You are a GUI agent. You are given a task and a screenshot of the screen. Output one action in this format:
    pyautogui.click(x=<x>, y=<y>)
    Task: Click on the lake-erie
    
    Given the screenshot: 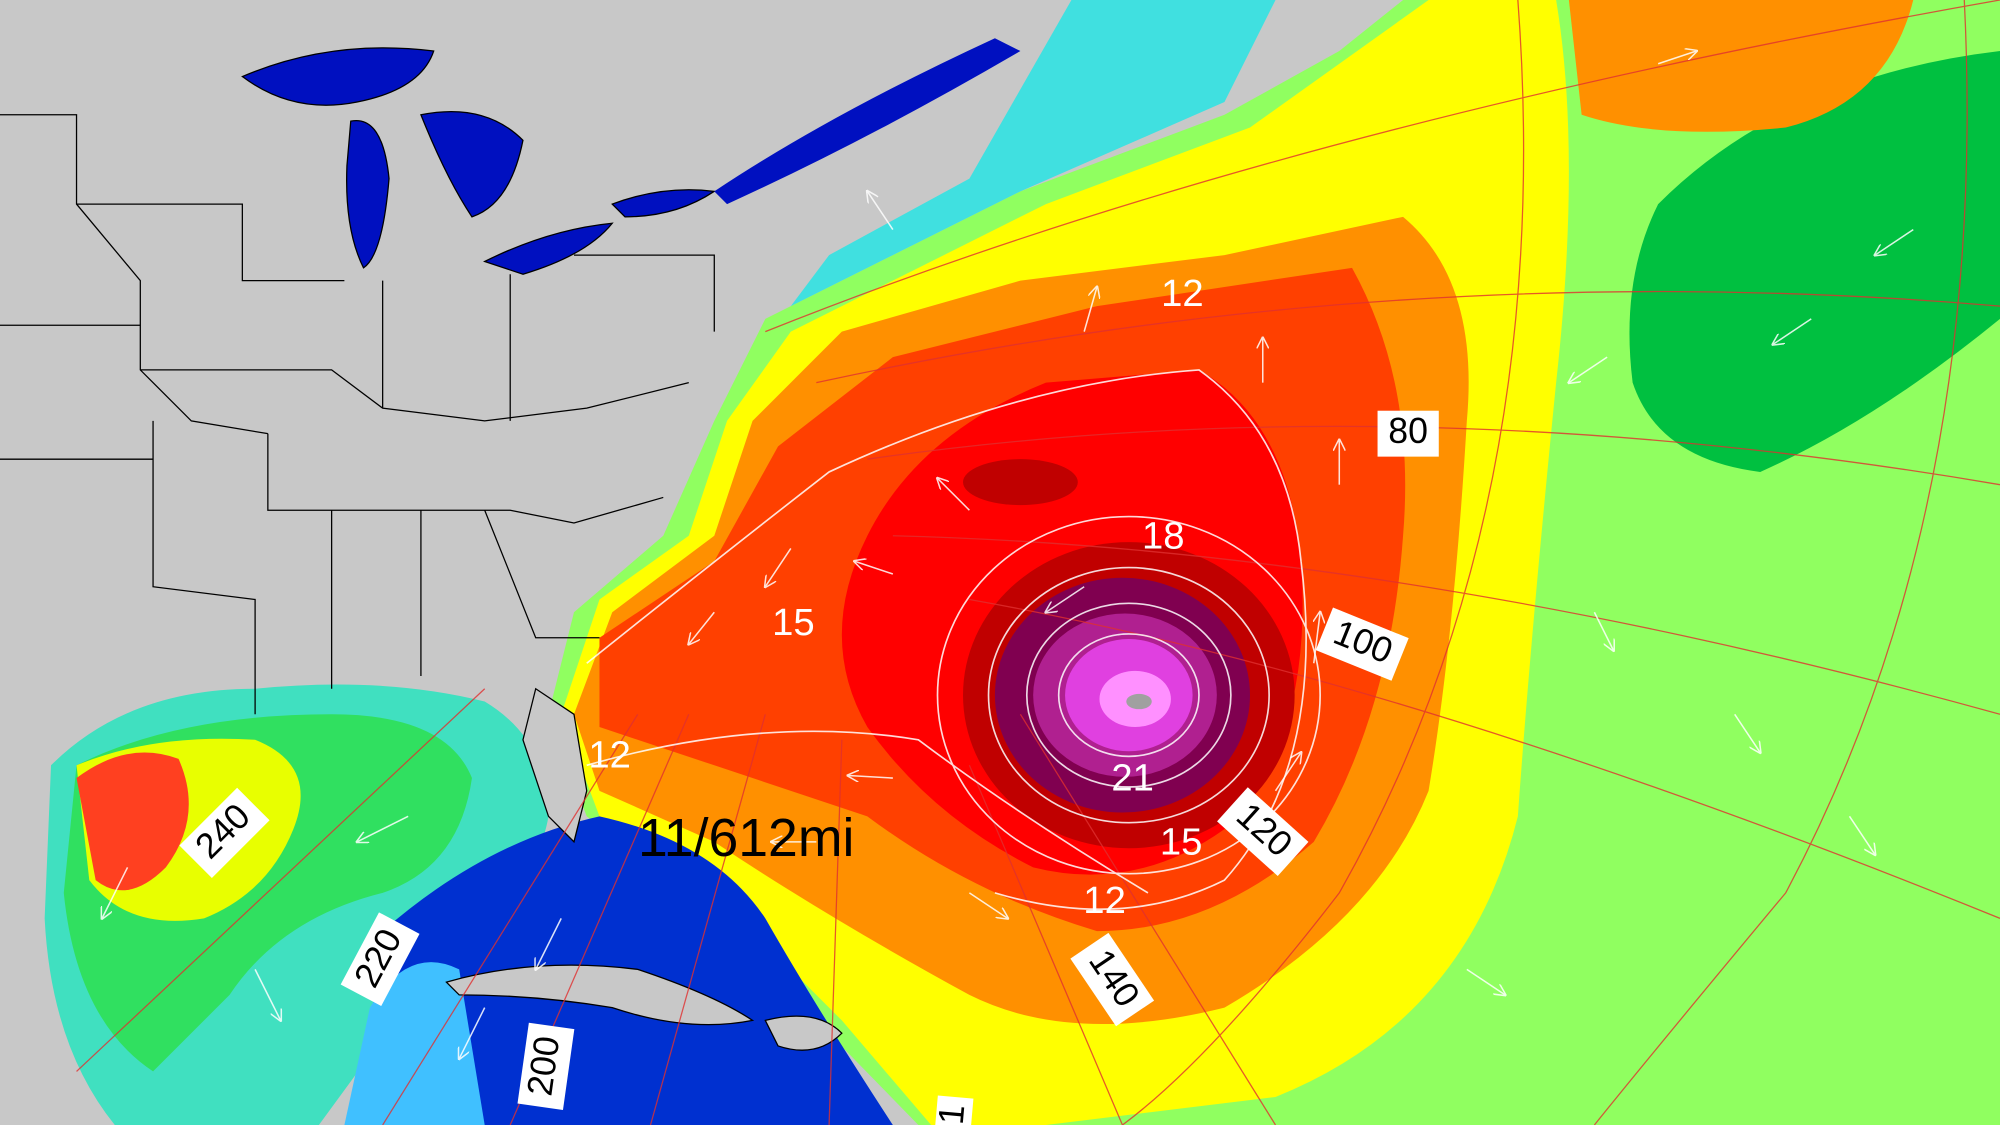 What is the action you would take?
    pyautogui.click(x=548, y=248)
    